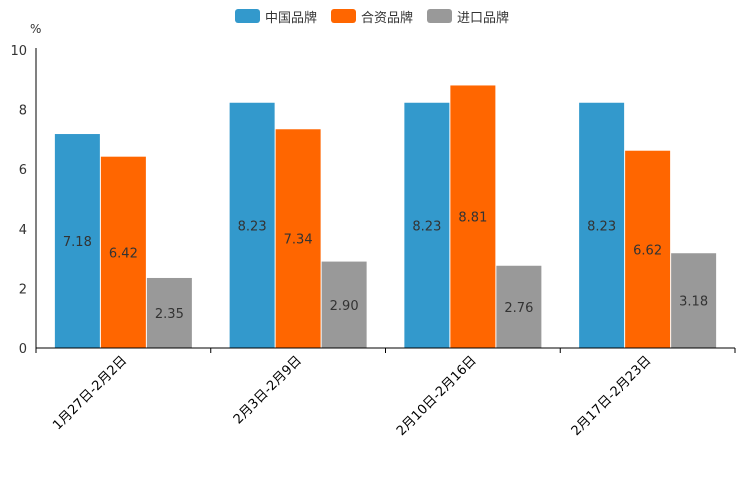 This screenshot has width=744, height=496. I want to click on data-label-joint-venture-brand: 7.34, so click(298, 240).